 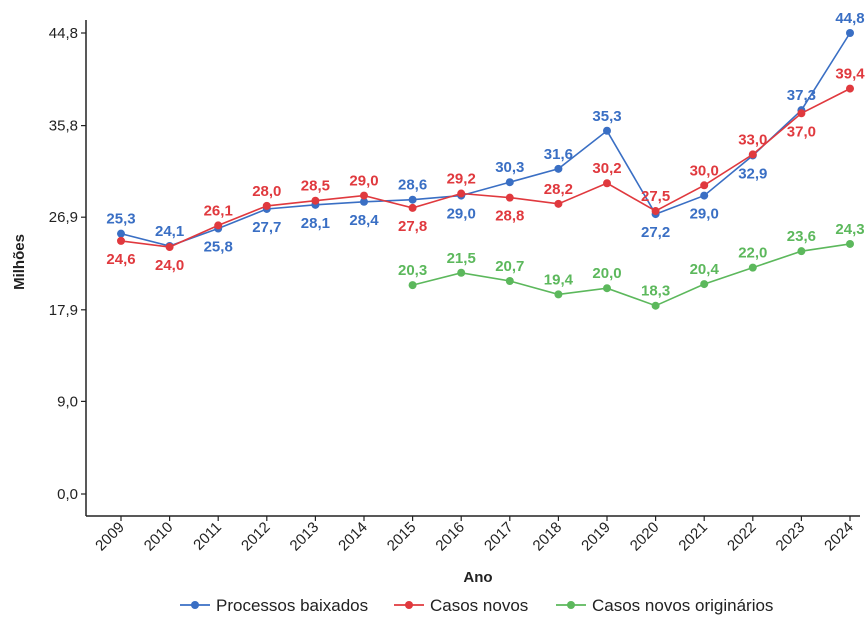 What do you see at coordinates (67, 401) in the screenshot?
I see `y-tick-label: 9,0` at bounding box center [67, 401].